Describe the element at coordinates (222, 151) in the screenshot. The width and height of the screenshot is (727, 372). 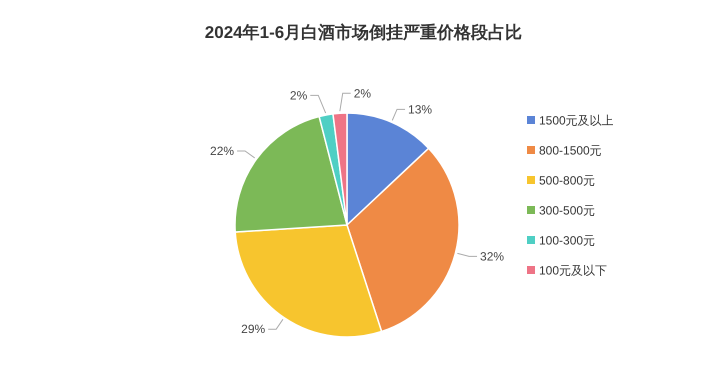
I see `data-label: 22%` at that location.